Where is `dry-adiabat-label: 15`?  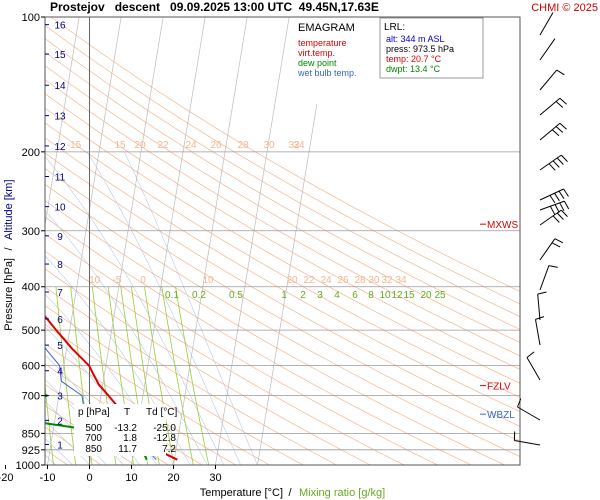 dry-adiabat-label: 15 is located at coordinates (120, 145).